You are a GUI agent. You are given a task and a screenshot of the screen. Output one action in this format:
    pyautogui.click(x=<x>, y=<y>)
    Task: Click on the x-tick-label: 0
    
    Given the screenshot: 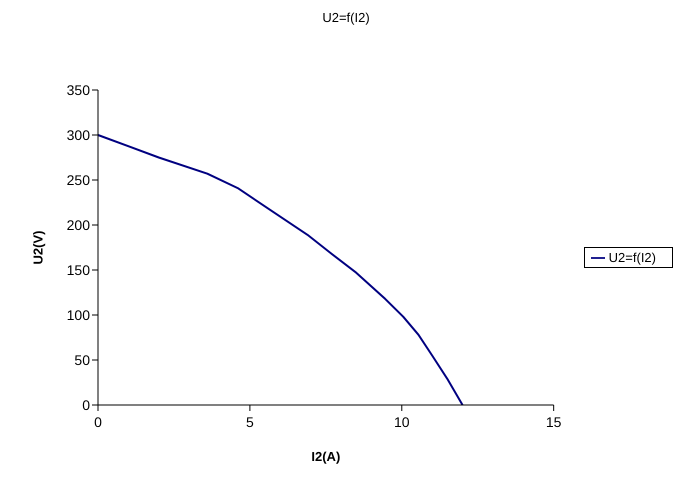 What is the action you would take?
    pyautogui.click(x=98, y=422)
    